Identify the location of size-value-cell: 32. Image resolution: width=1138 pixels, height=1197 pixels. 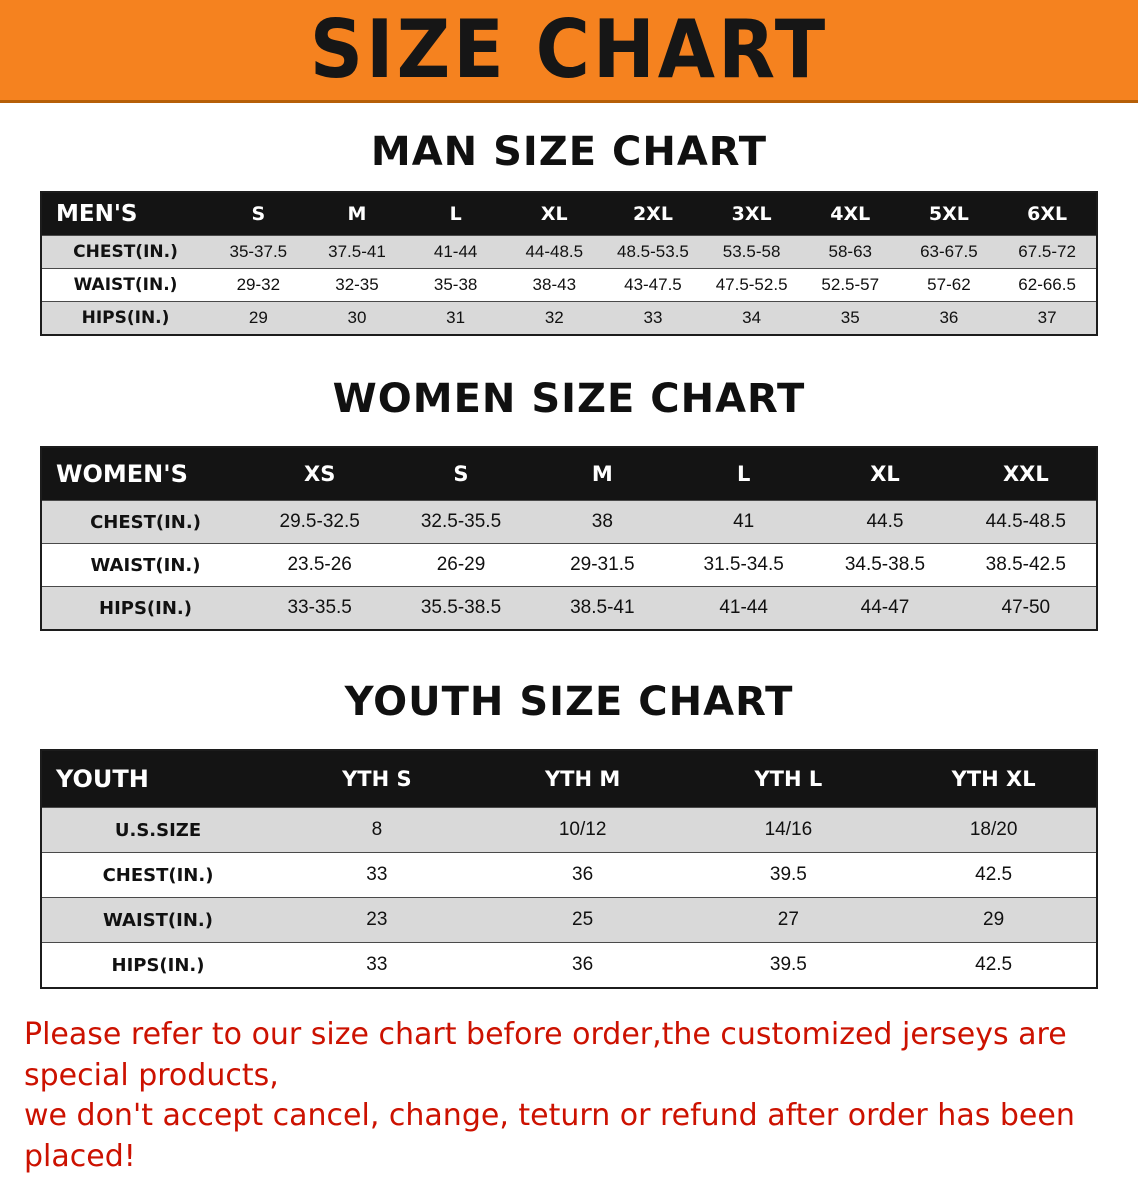
(554, 318).